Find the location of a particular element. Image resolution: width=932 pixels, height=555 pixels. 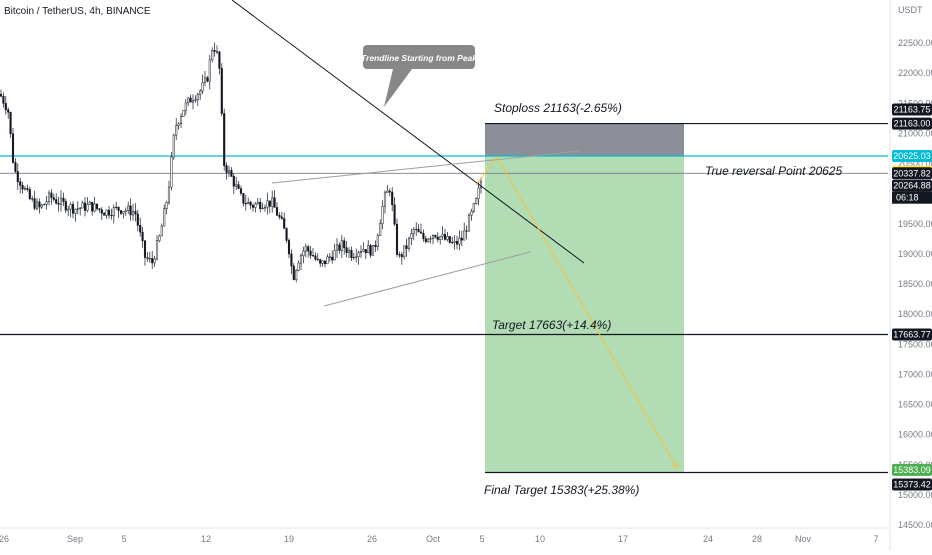

reversal-label: True reversal Point 20625 is located at coordinates (774, 171).